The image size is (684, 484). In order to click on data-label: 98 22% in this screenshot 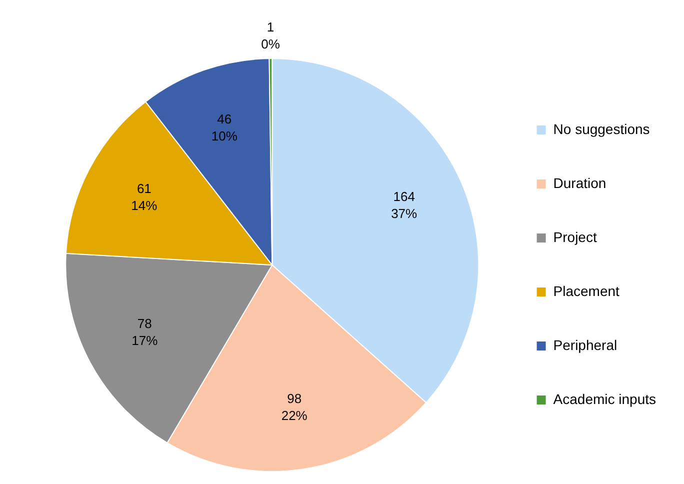, I will do `click(294, 406)`.